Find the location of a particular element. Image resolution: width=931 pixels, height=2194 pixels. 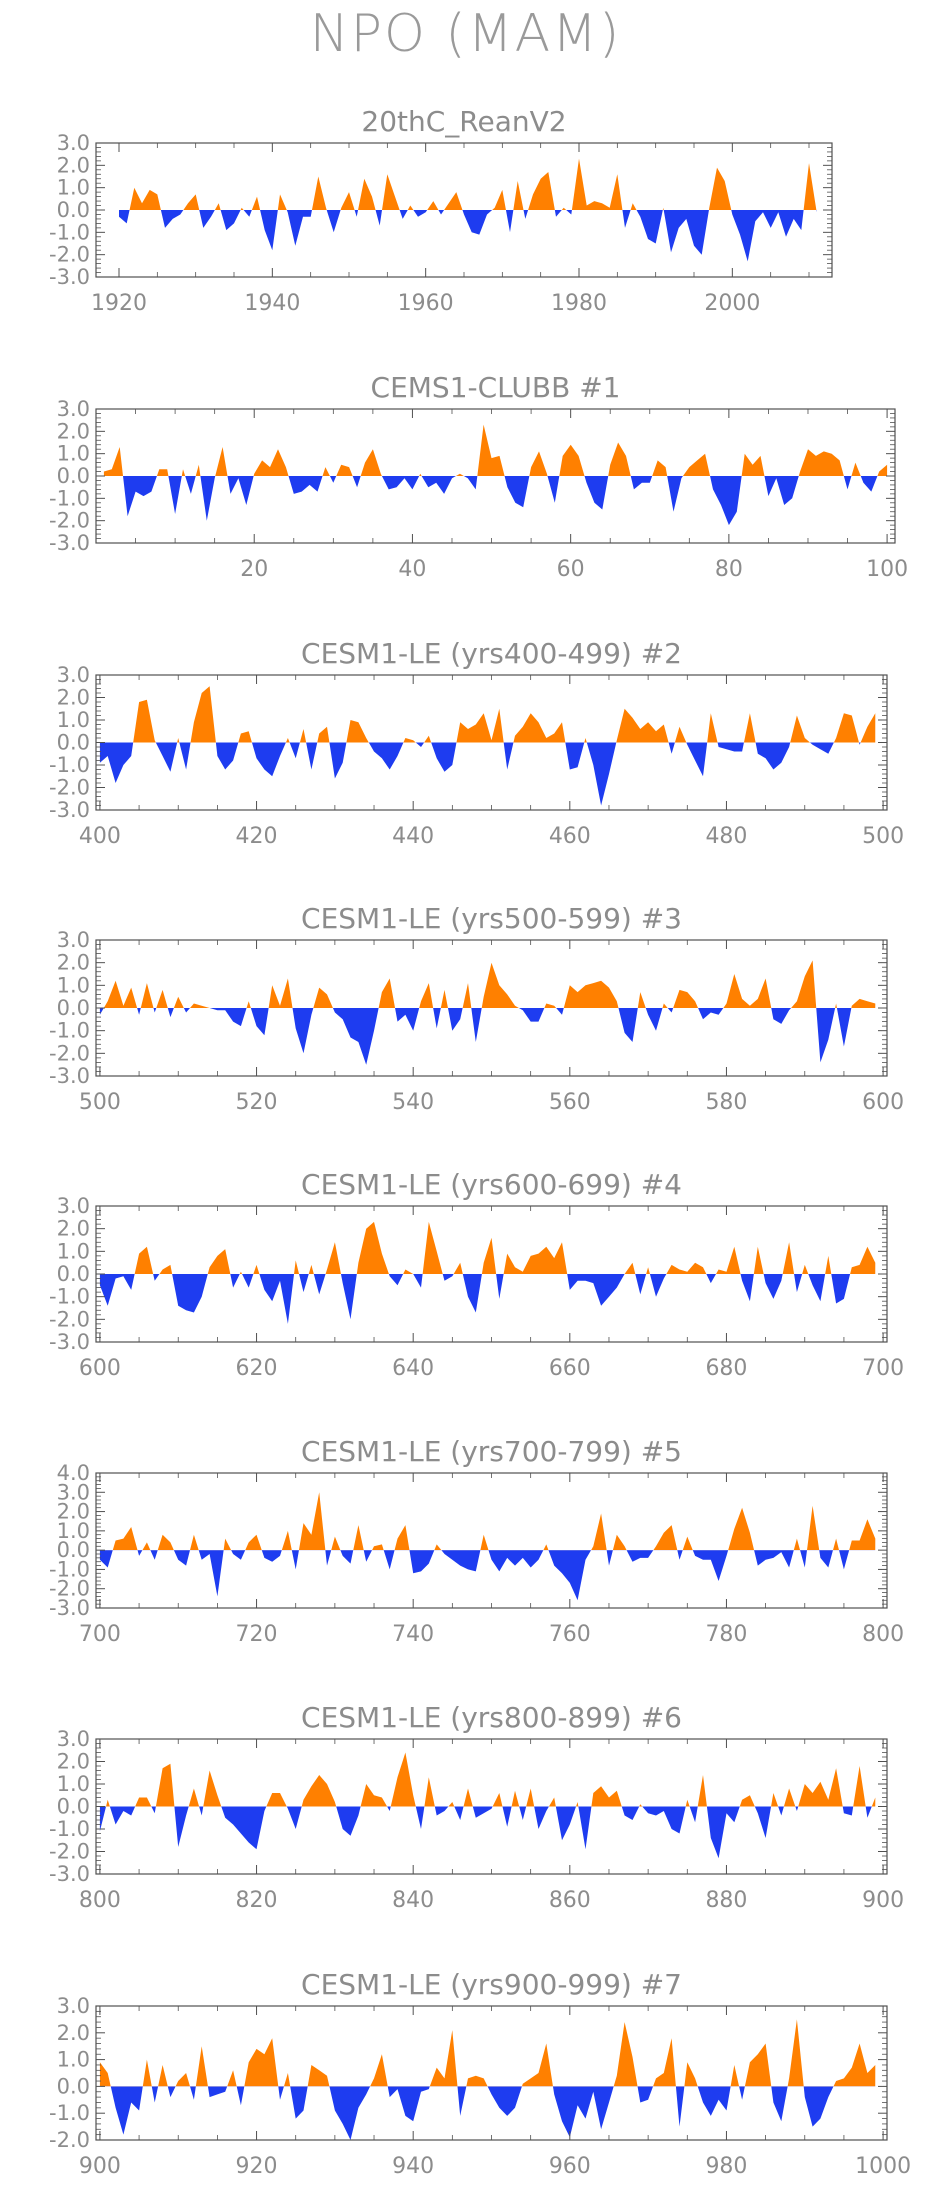

x-tick-label: 640 is located at coordinates (413, 1368).